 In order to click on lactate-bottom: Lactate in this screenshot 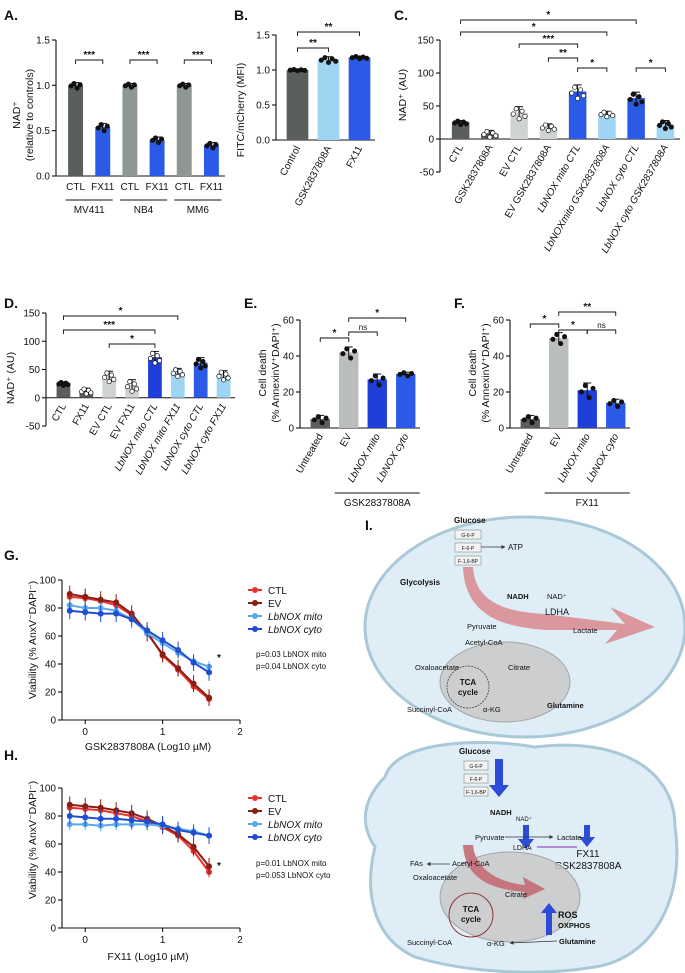, I will do `click(569, 837)`.